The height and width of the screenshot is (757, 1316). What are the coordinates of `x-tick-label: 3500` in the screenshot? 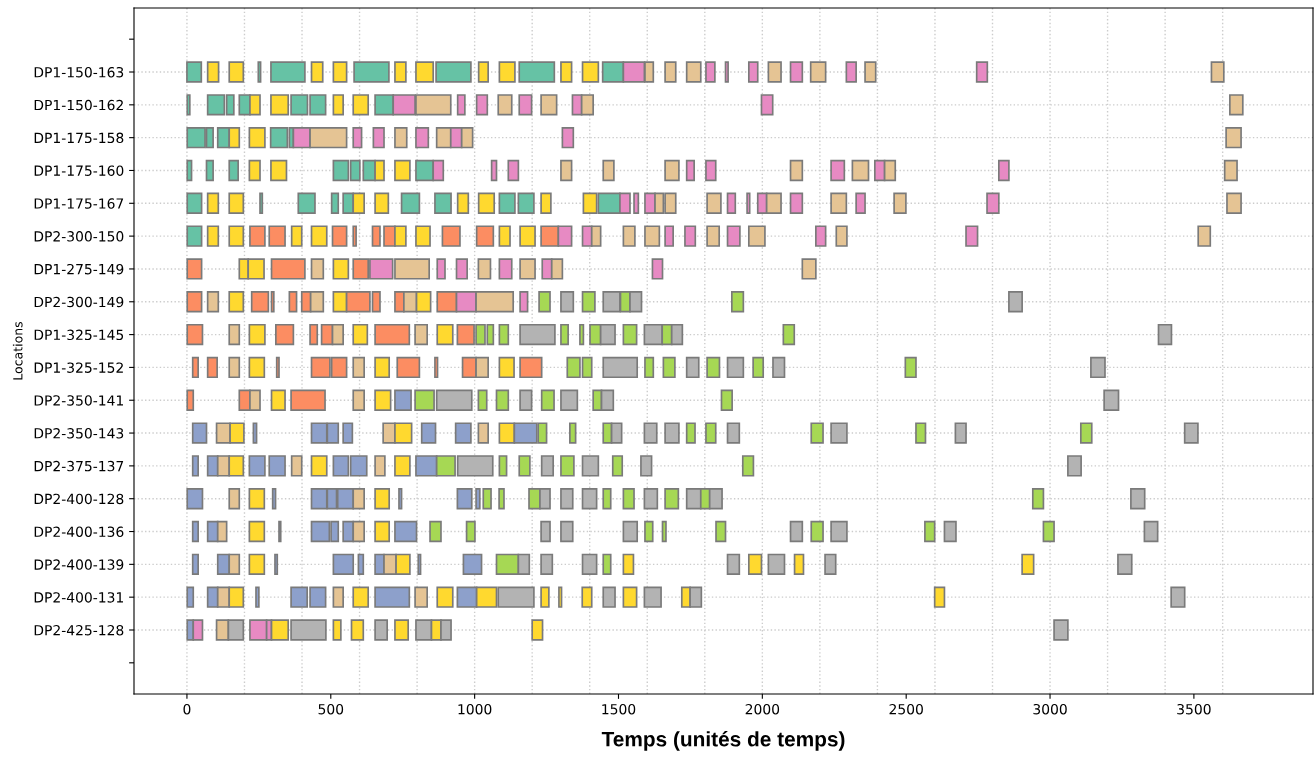 It's located at (1194, 709).